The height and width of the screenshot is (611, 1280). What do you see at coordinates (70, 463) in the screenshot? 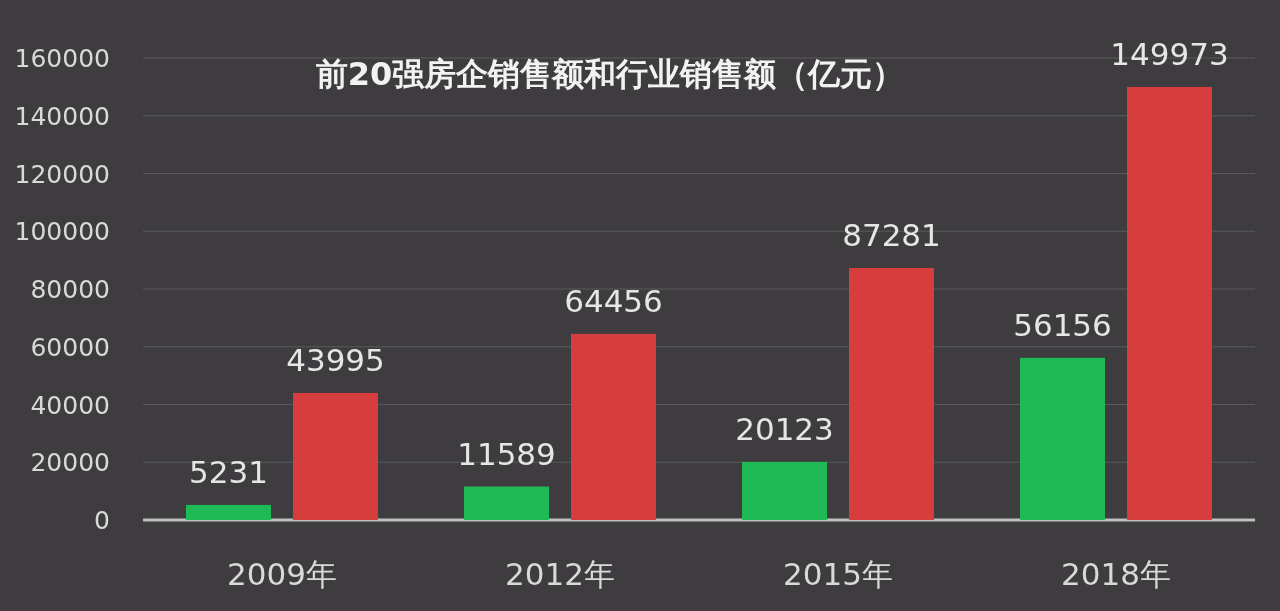
I see `y-tick-label: 20000` at bounding box center [70, 463].